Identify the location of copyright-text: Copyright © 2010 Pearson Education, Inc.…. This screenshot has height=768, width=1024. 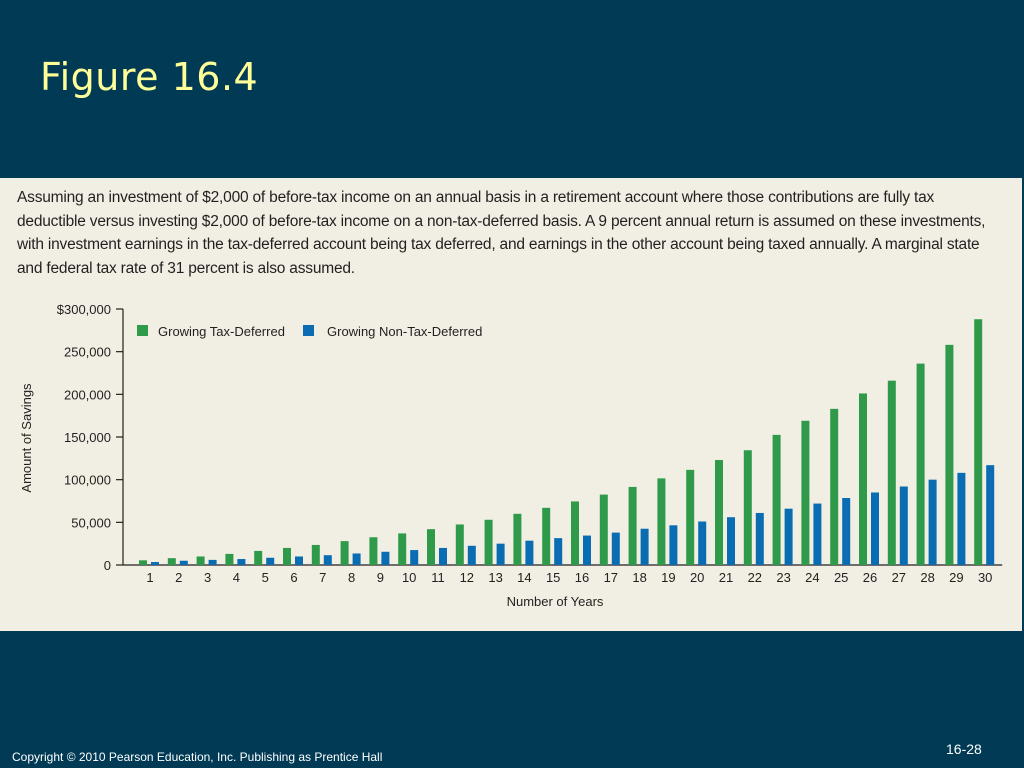
(197, 757).